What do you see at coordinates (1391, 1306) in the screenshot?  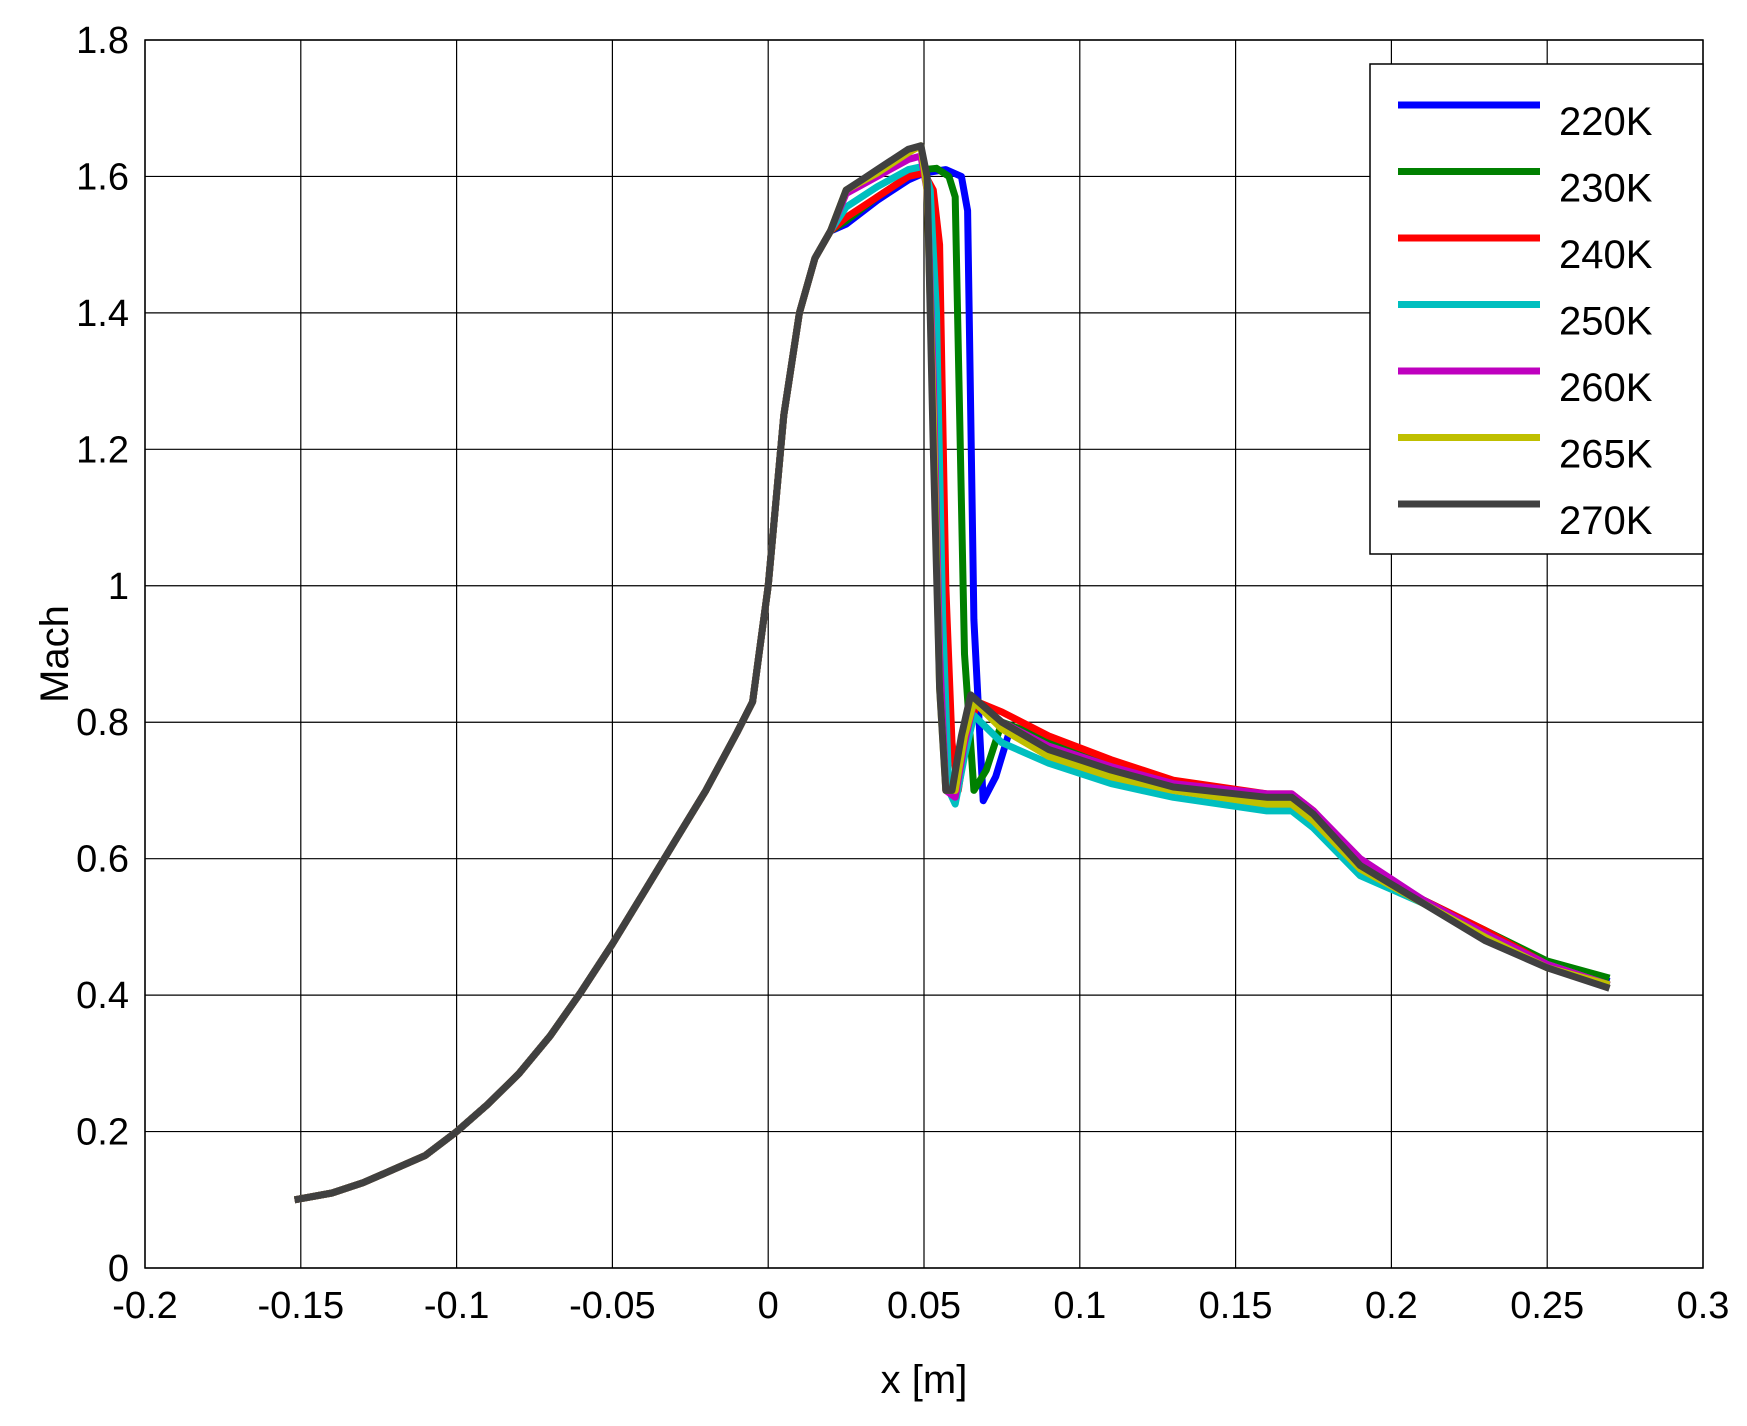 I see `x-tick-label: 0.2` at bounding box center [1391, 1306].